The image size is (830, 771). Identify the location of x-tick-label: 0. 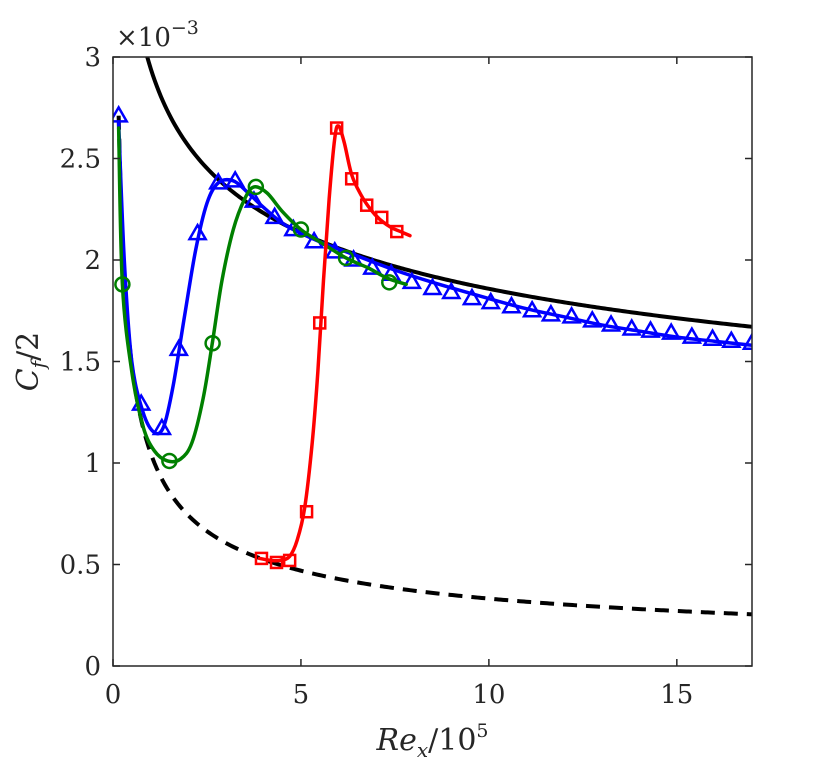
(113, 695).